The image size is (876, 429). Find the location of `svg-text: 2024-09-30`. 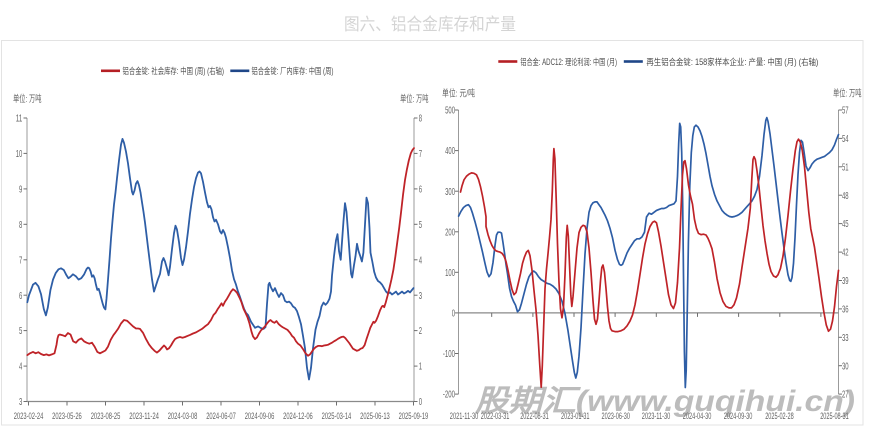

svg-text: 2024-09-30 is located at coordinates (738, 416).